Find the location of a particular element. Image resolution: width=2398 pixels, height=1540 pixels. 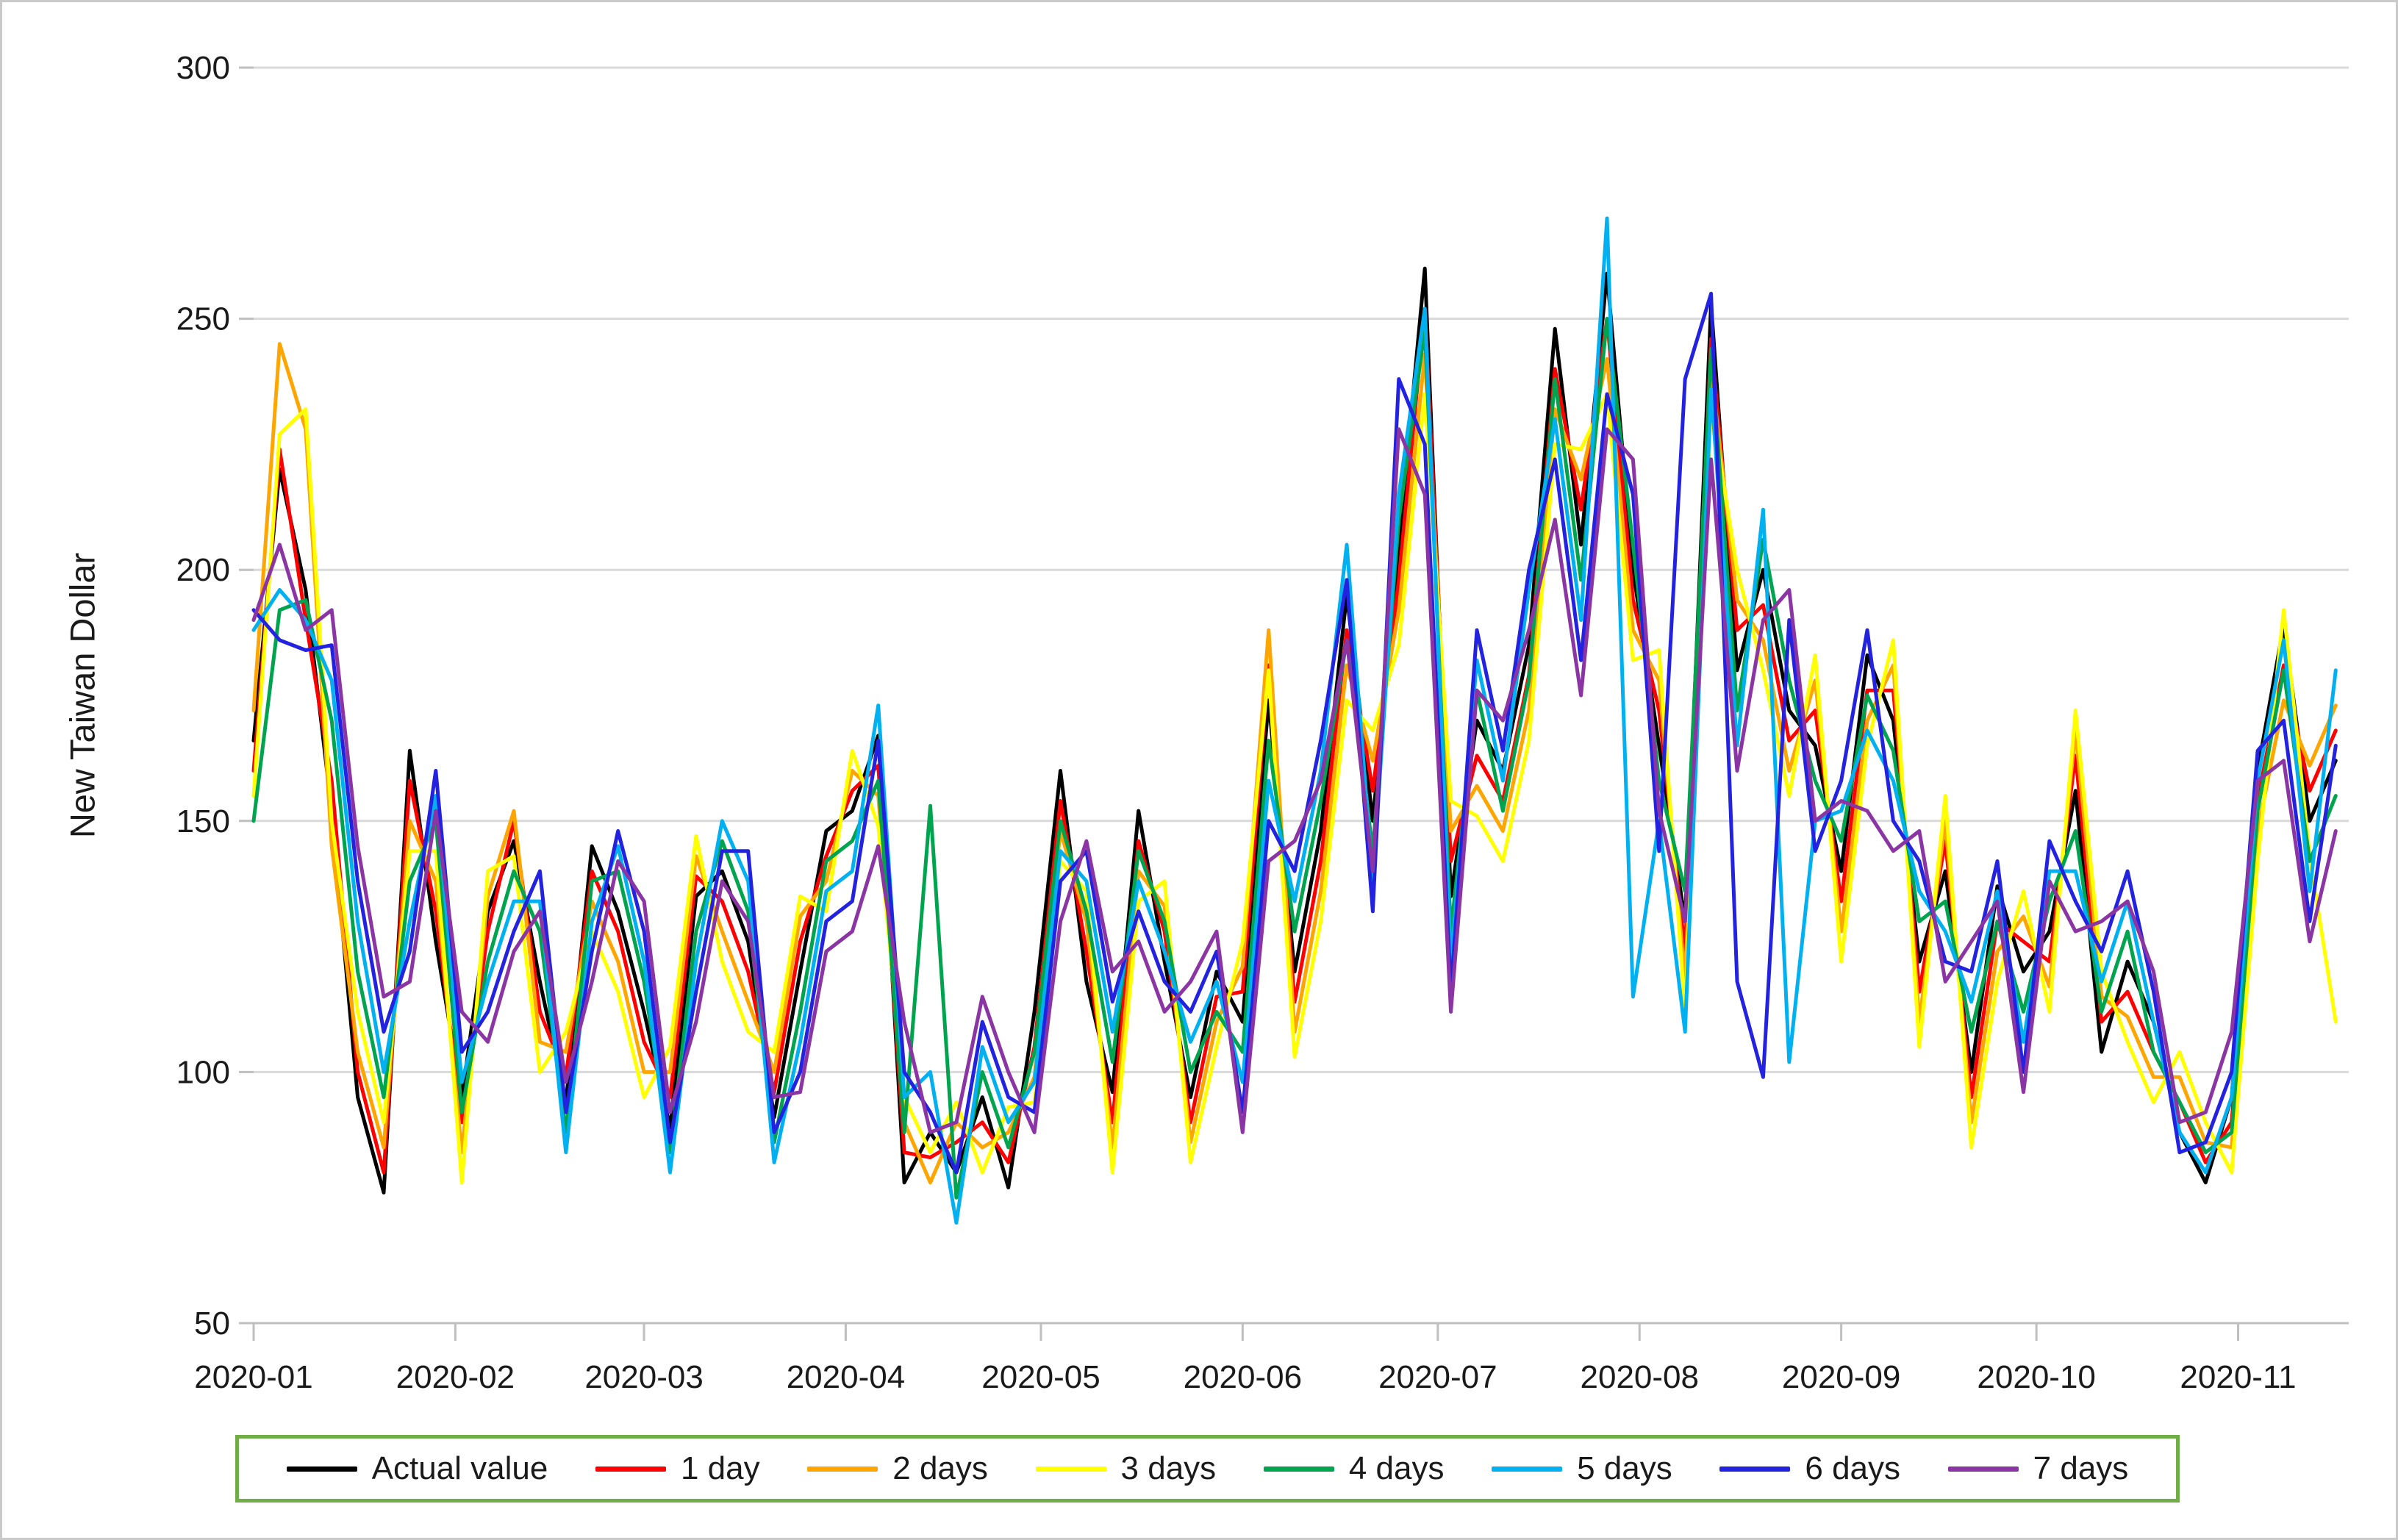

x-tick-label: 2020-01 is located at coordinates (253, 1377).